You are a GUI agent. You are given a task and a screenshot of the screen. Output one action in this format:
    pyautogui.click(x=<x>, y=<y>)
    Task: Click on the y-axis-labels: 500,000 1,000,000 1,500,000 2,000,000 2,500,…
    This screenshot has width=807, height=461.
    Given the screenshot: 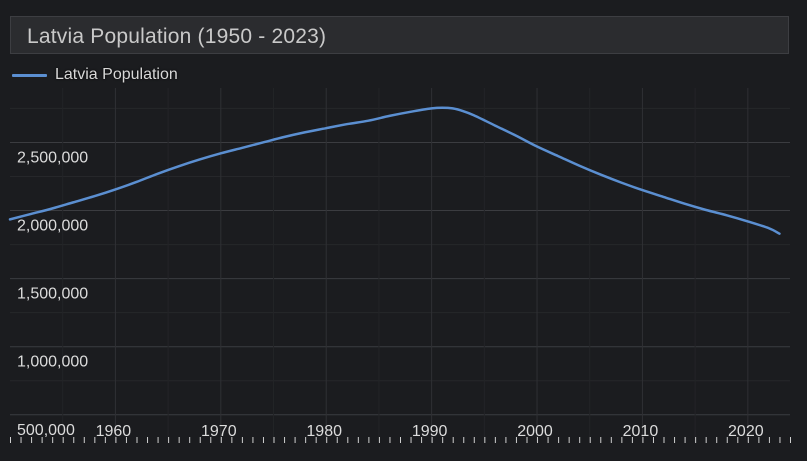 What is the action you would take?
    pyautogui.click(x=52, y=293)
    